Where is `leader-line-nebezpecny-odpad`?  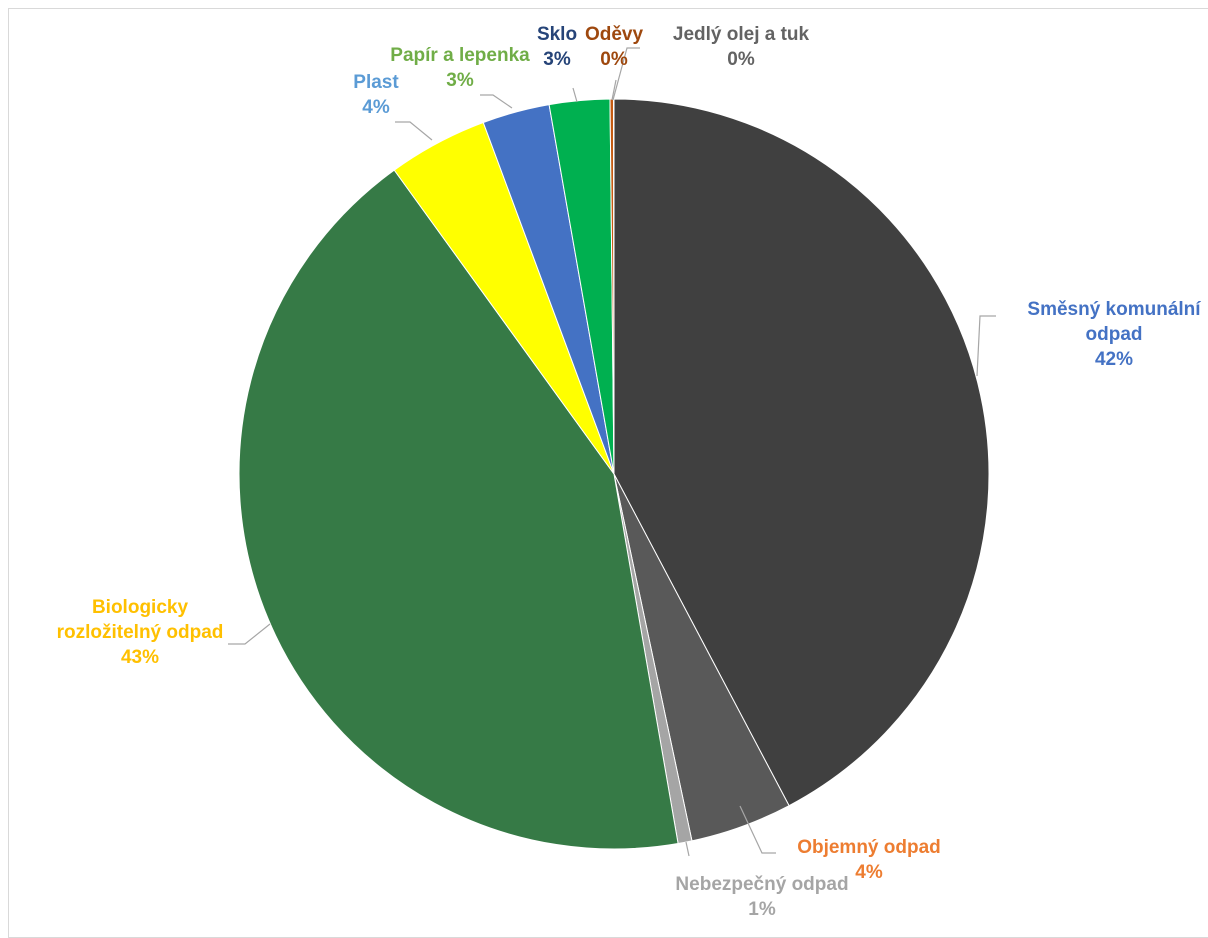 leader-line-nebezpecny-odpad is located at coordinates (687, 849).